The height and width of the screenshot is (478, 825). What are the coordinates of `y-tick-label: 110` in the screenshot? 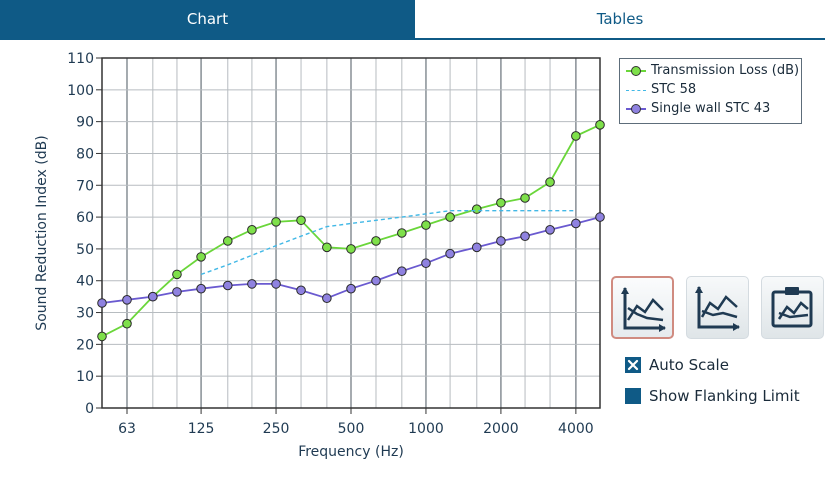 It's located at (80, 59).